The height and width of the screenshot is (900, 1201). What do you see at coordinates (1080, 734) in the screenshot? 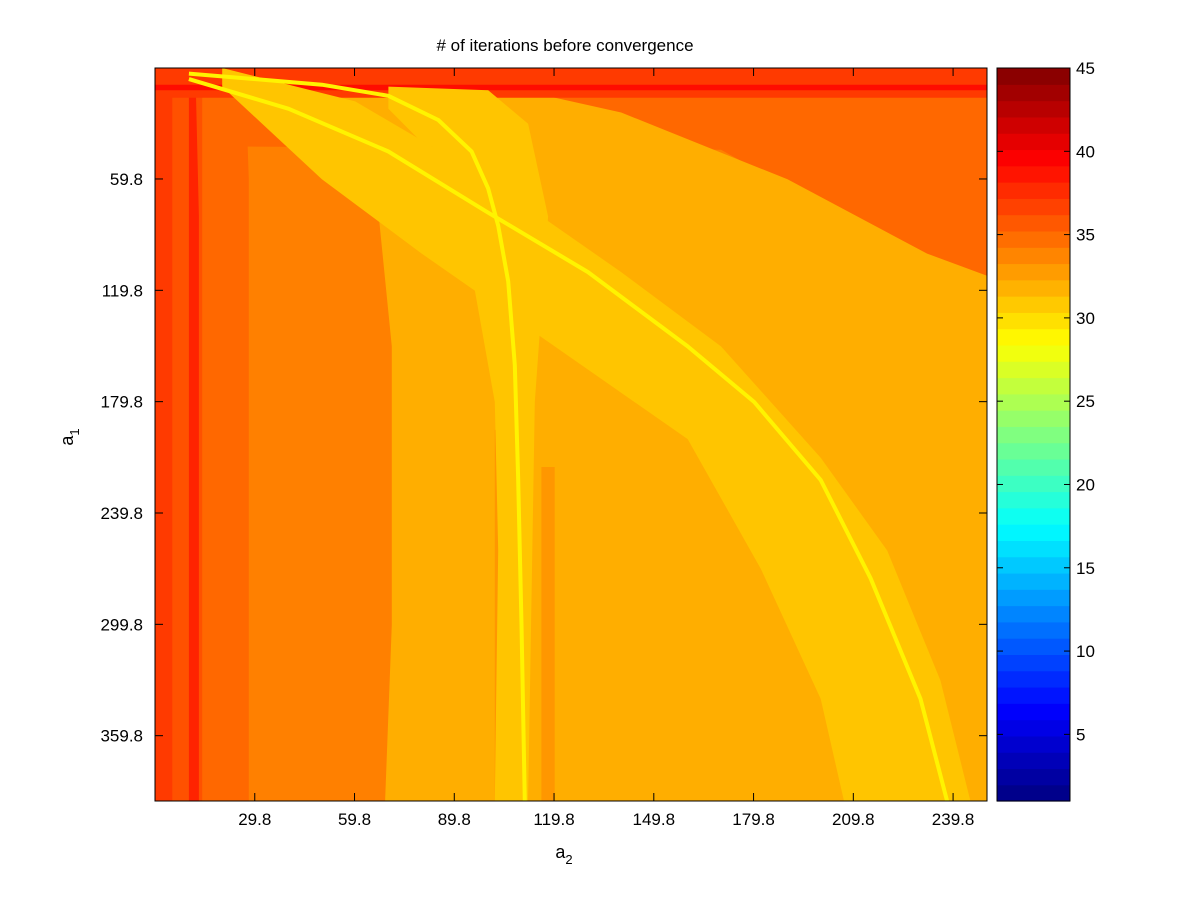
I see `colorbar-tick-label: 5` at bounding box center [1080, 734].